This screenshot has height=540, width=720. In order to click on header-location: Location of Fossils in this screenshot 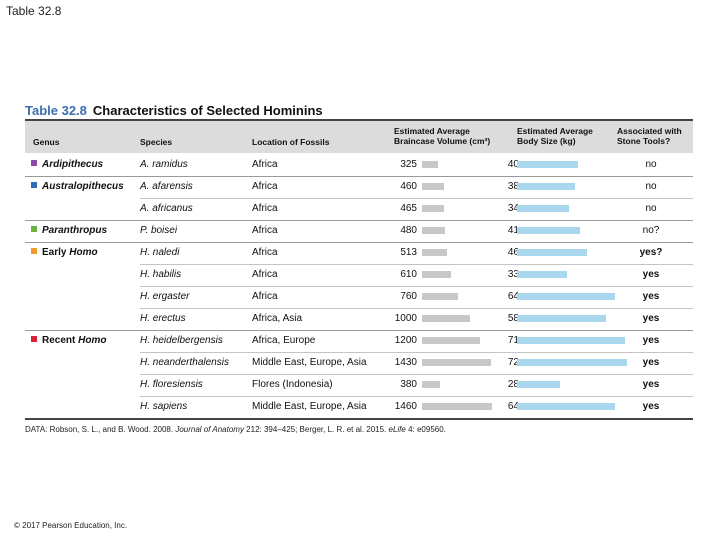, I will do `click(291, 142)`.